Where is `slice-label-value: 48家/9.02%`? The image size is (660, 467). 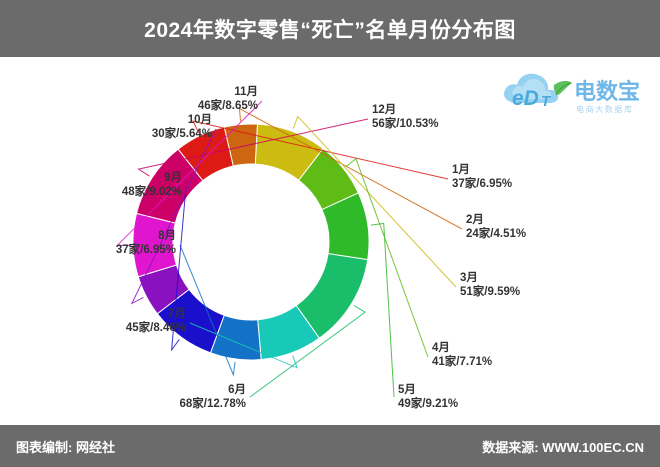 slice-label-value: 48家/9.02% is located at coordinates (151, 192).